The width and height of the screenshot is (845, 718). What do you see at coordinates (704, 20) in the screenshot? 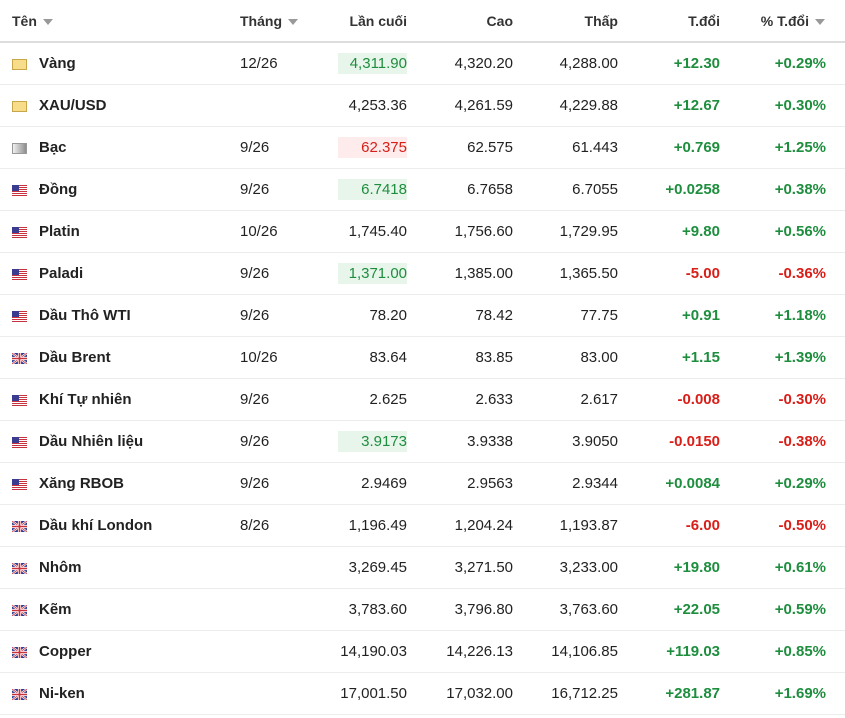
I see `column-label: T.đổi` at bounding box center [704, 20].